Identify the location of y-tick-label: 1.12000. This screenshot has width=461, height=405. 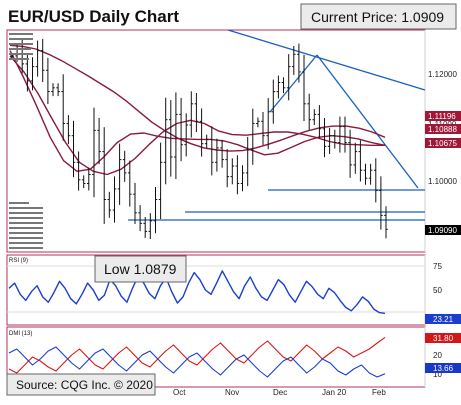
(442, 74).